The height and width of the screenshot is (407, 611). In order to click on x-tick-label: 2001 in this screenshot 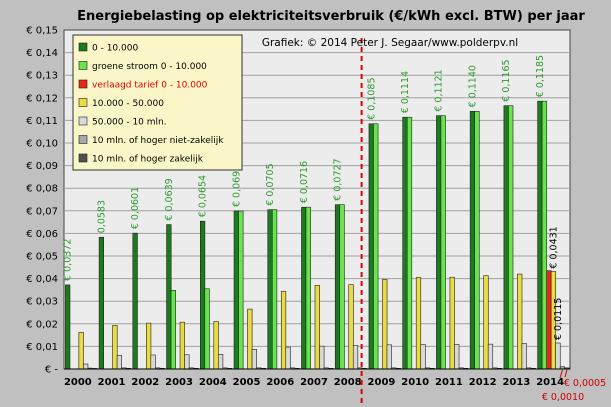, I will do `click(112, 382)`.